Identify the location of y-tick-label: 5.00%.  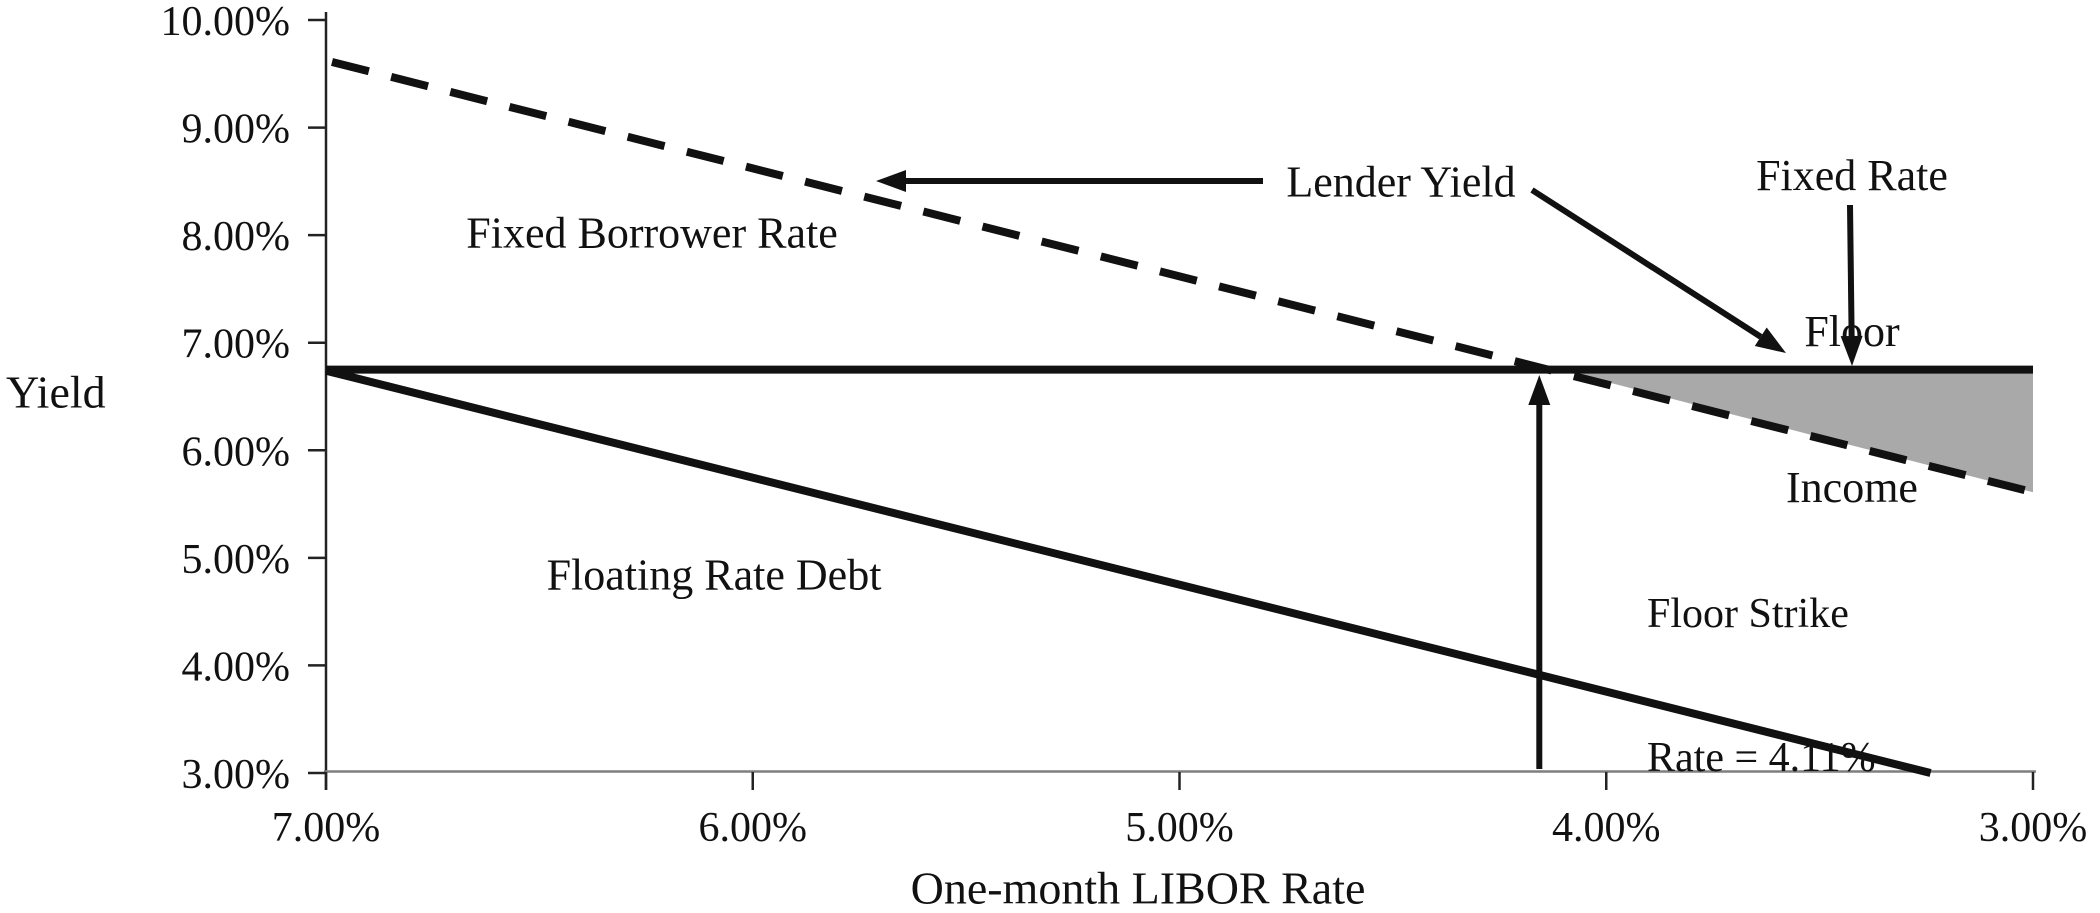
(236, 560).